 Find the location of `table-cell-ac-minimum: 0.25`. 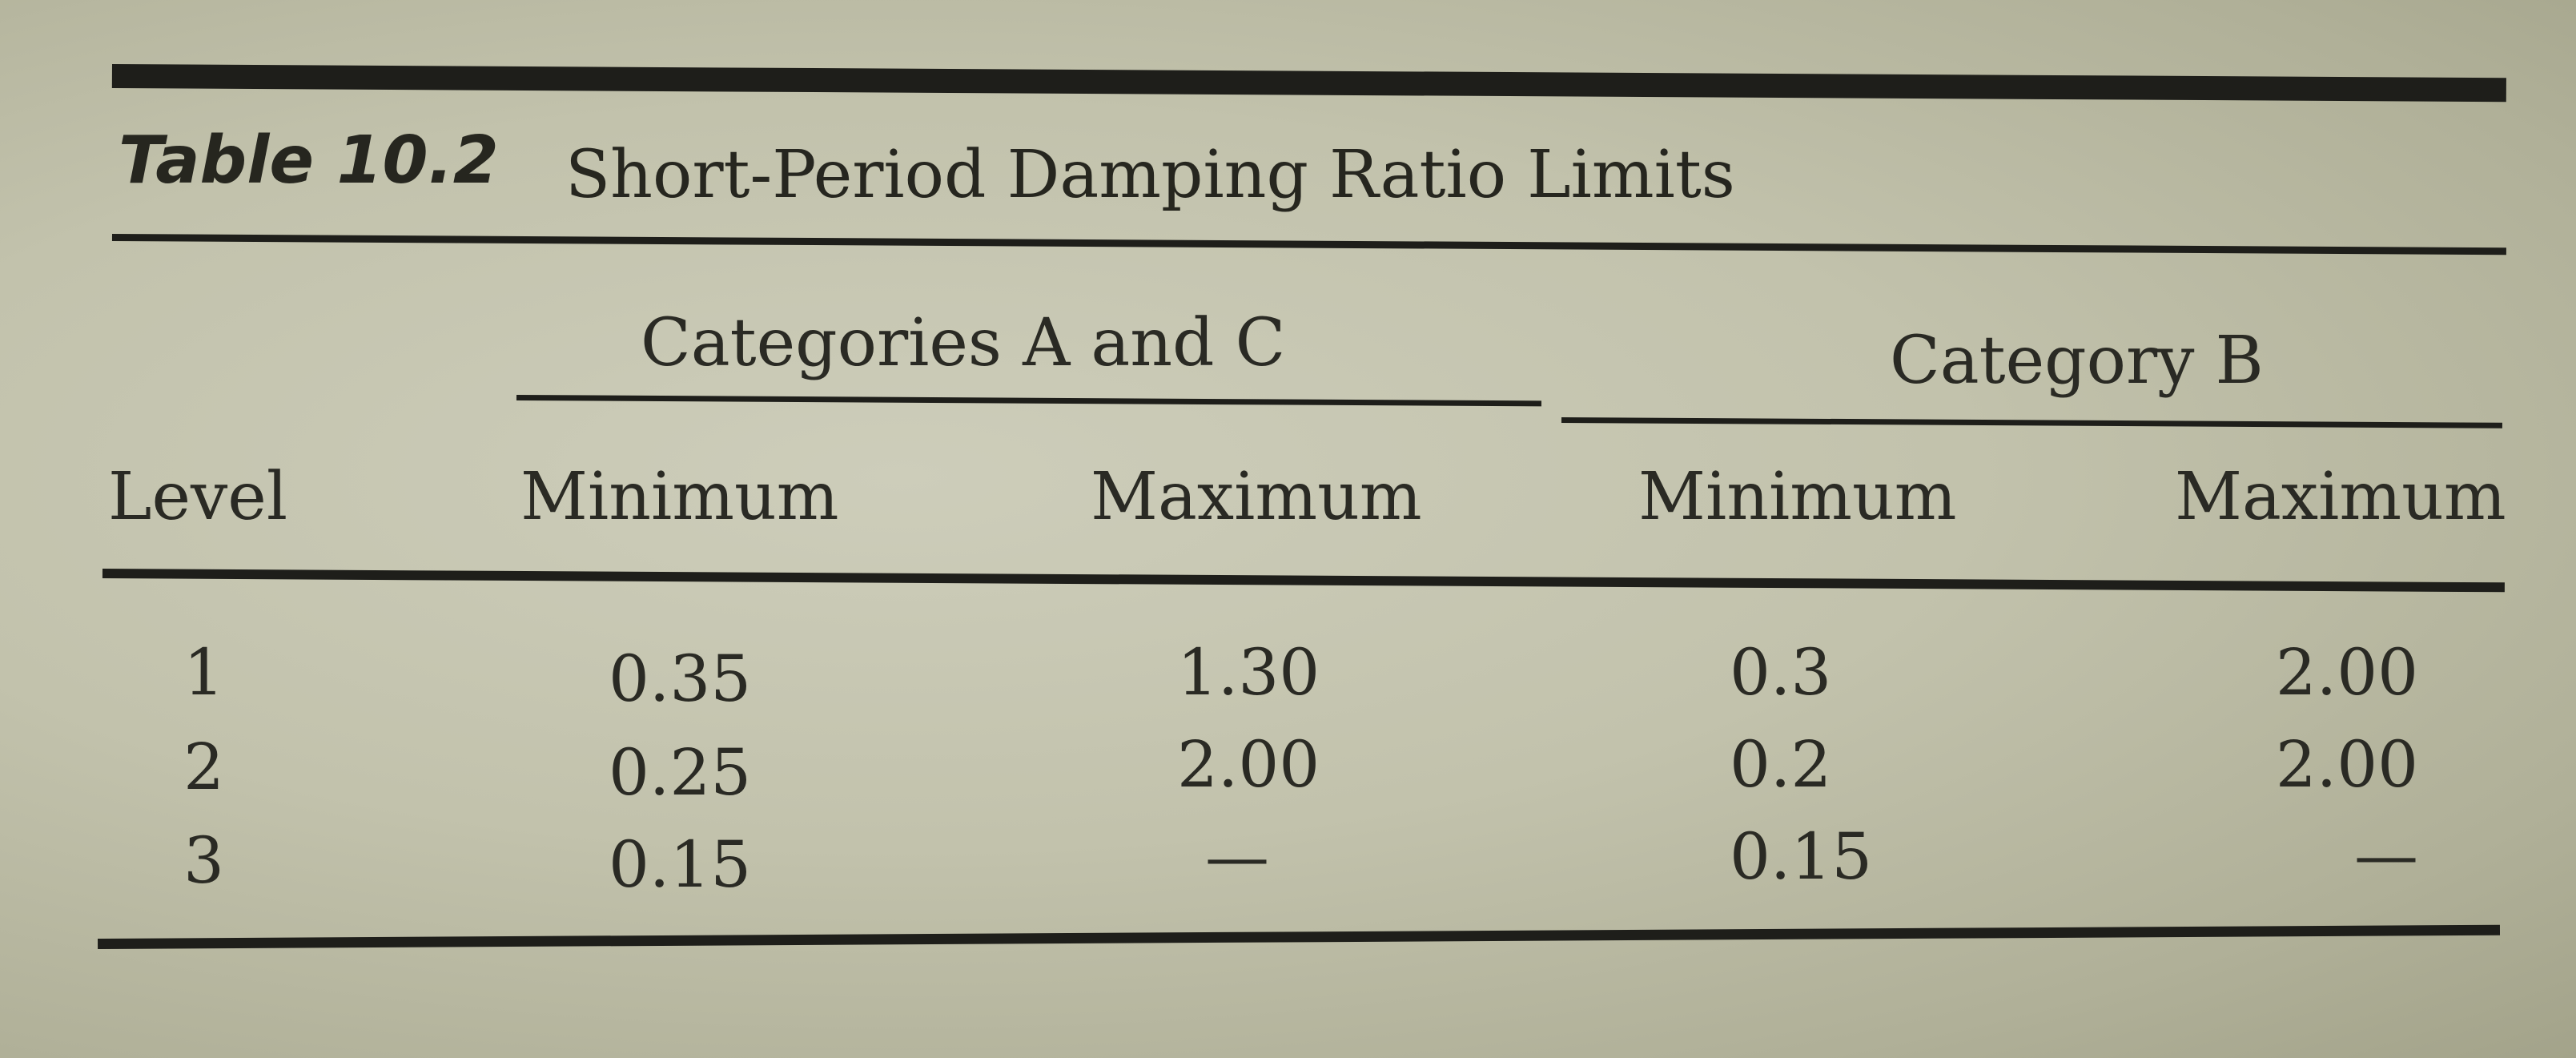

table-cell-ac-minimum: 0.25 is located at coordinates (680, 772).